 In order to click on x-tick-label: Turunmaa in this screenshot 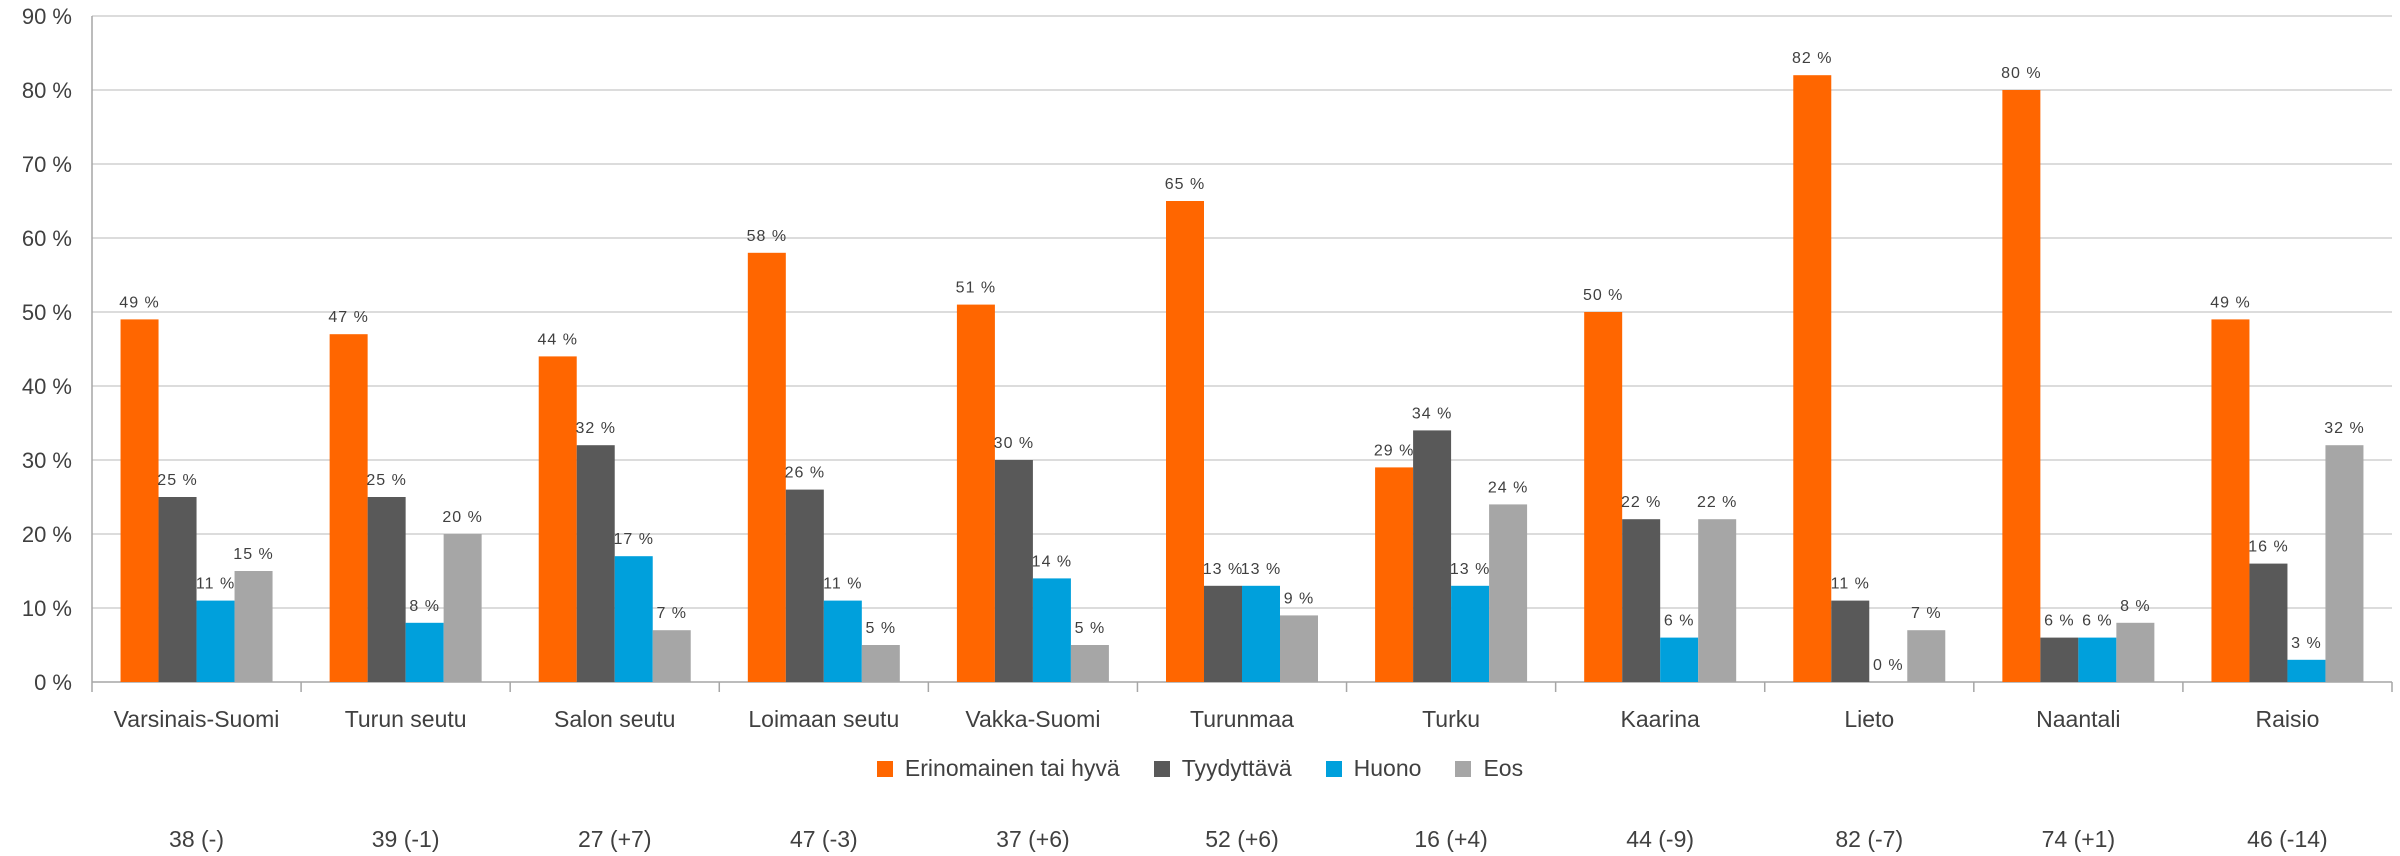, I will do `click(1242, 719)`.